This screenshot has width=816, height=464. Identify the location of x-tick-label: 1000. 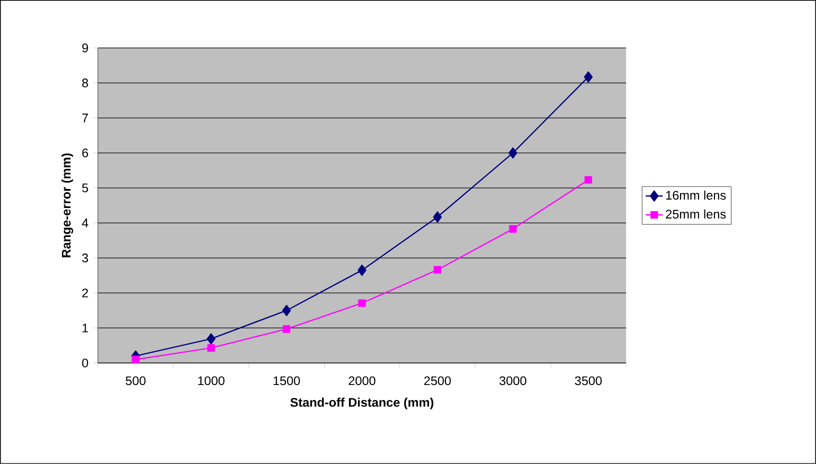
(211, 381).